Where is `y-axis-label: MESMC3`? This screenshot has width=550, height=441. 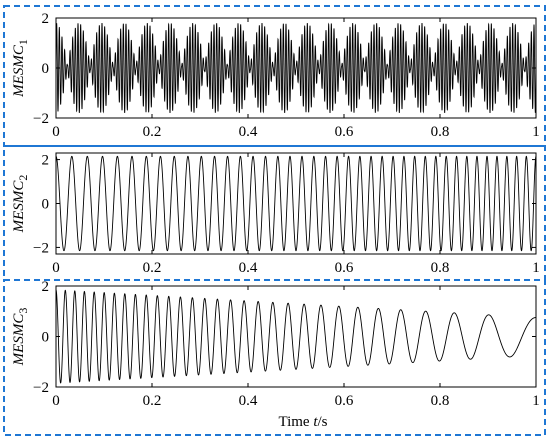
y-axis-label: MESMC3 is located at coordinates (20, 337).